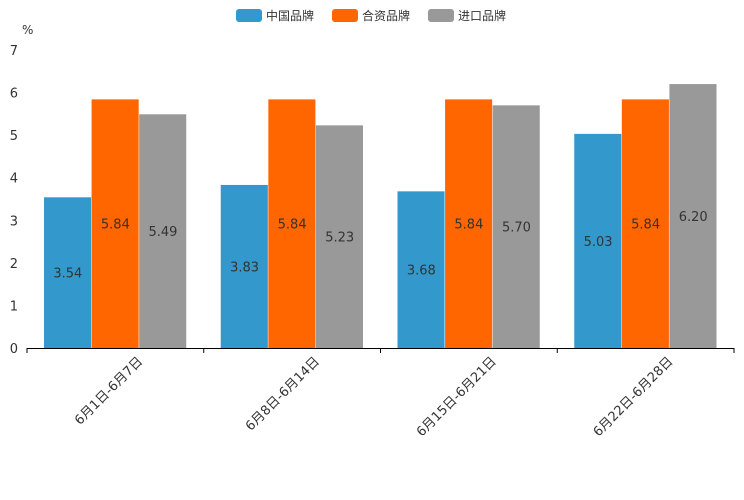 This screenshot has width=744, height=500. Describe the element at coordinates (14, 264) in the screenshot. I see `y-tick-label-2: 2` at that location.